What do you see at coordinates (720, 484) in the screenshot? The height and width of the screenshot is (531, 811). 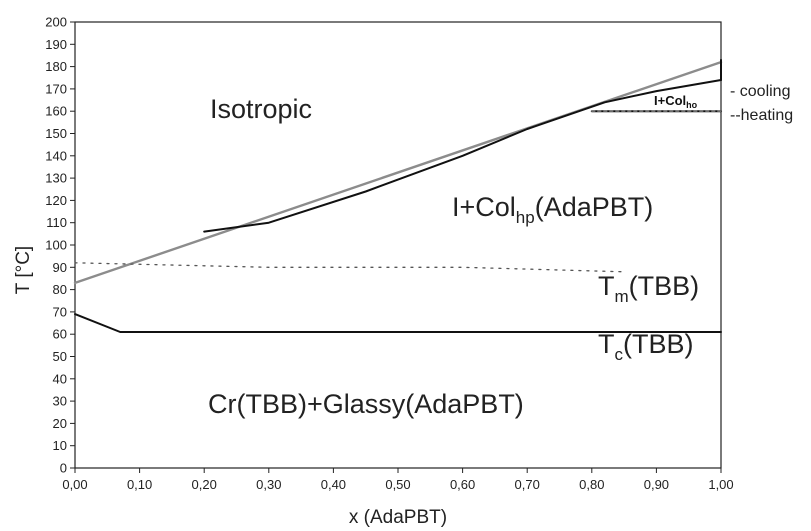 I see `x-tick-label: 1,00` at bounding box center [720, 484].